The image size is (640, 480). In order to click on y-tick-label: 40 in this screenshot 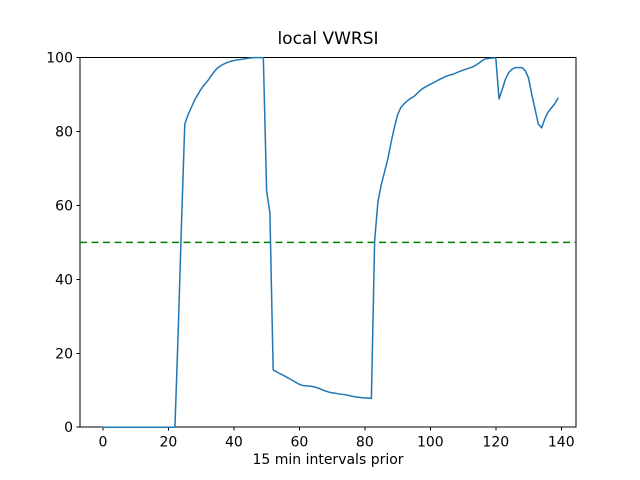, I will do `click(64, 280)`.